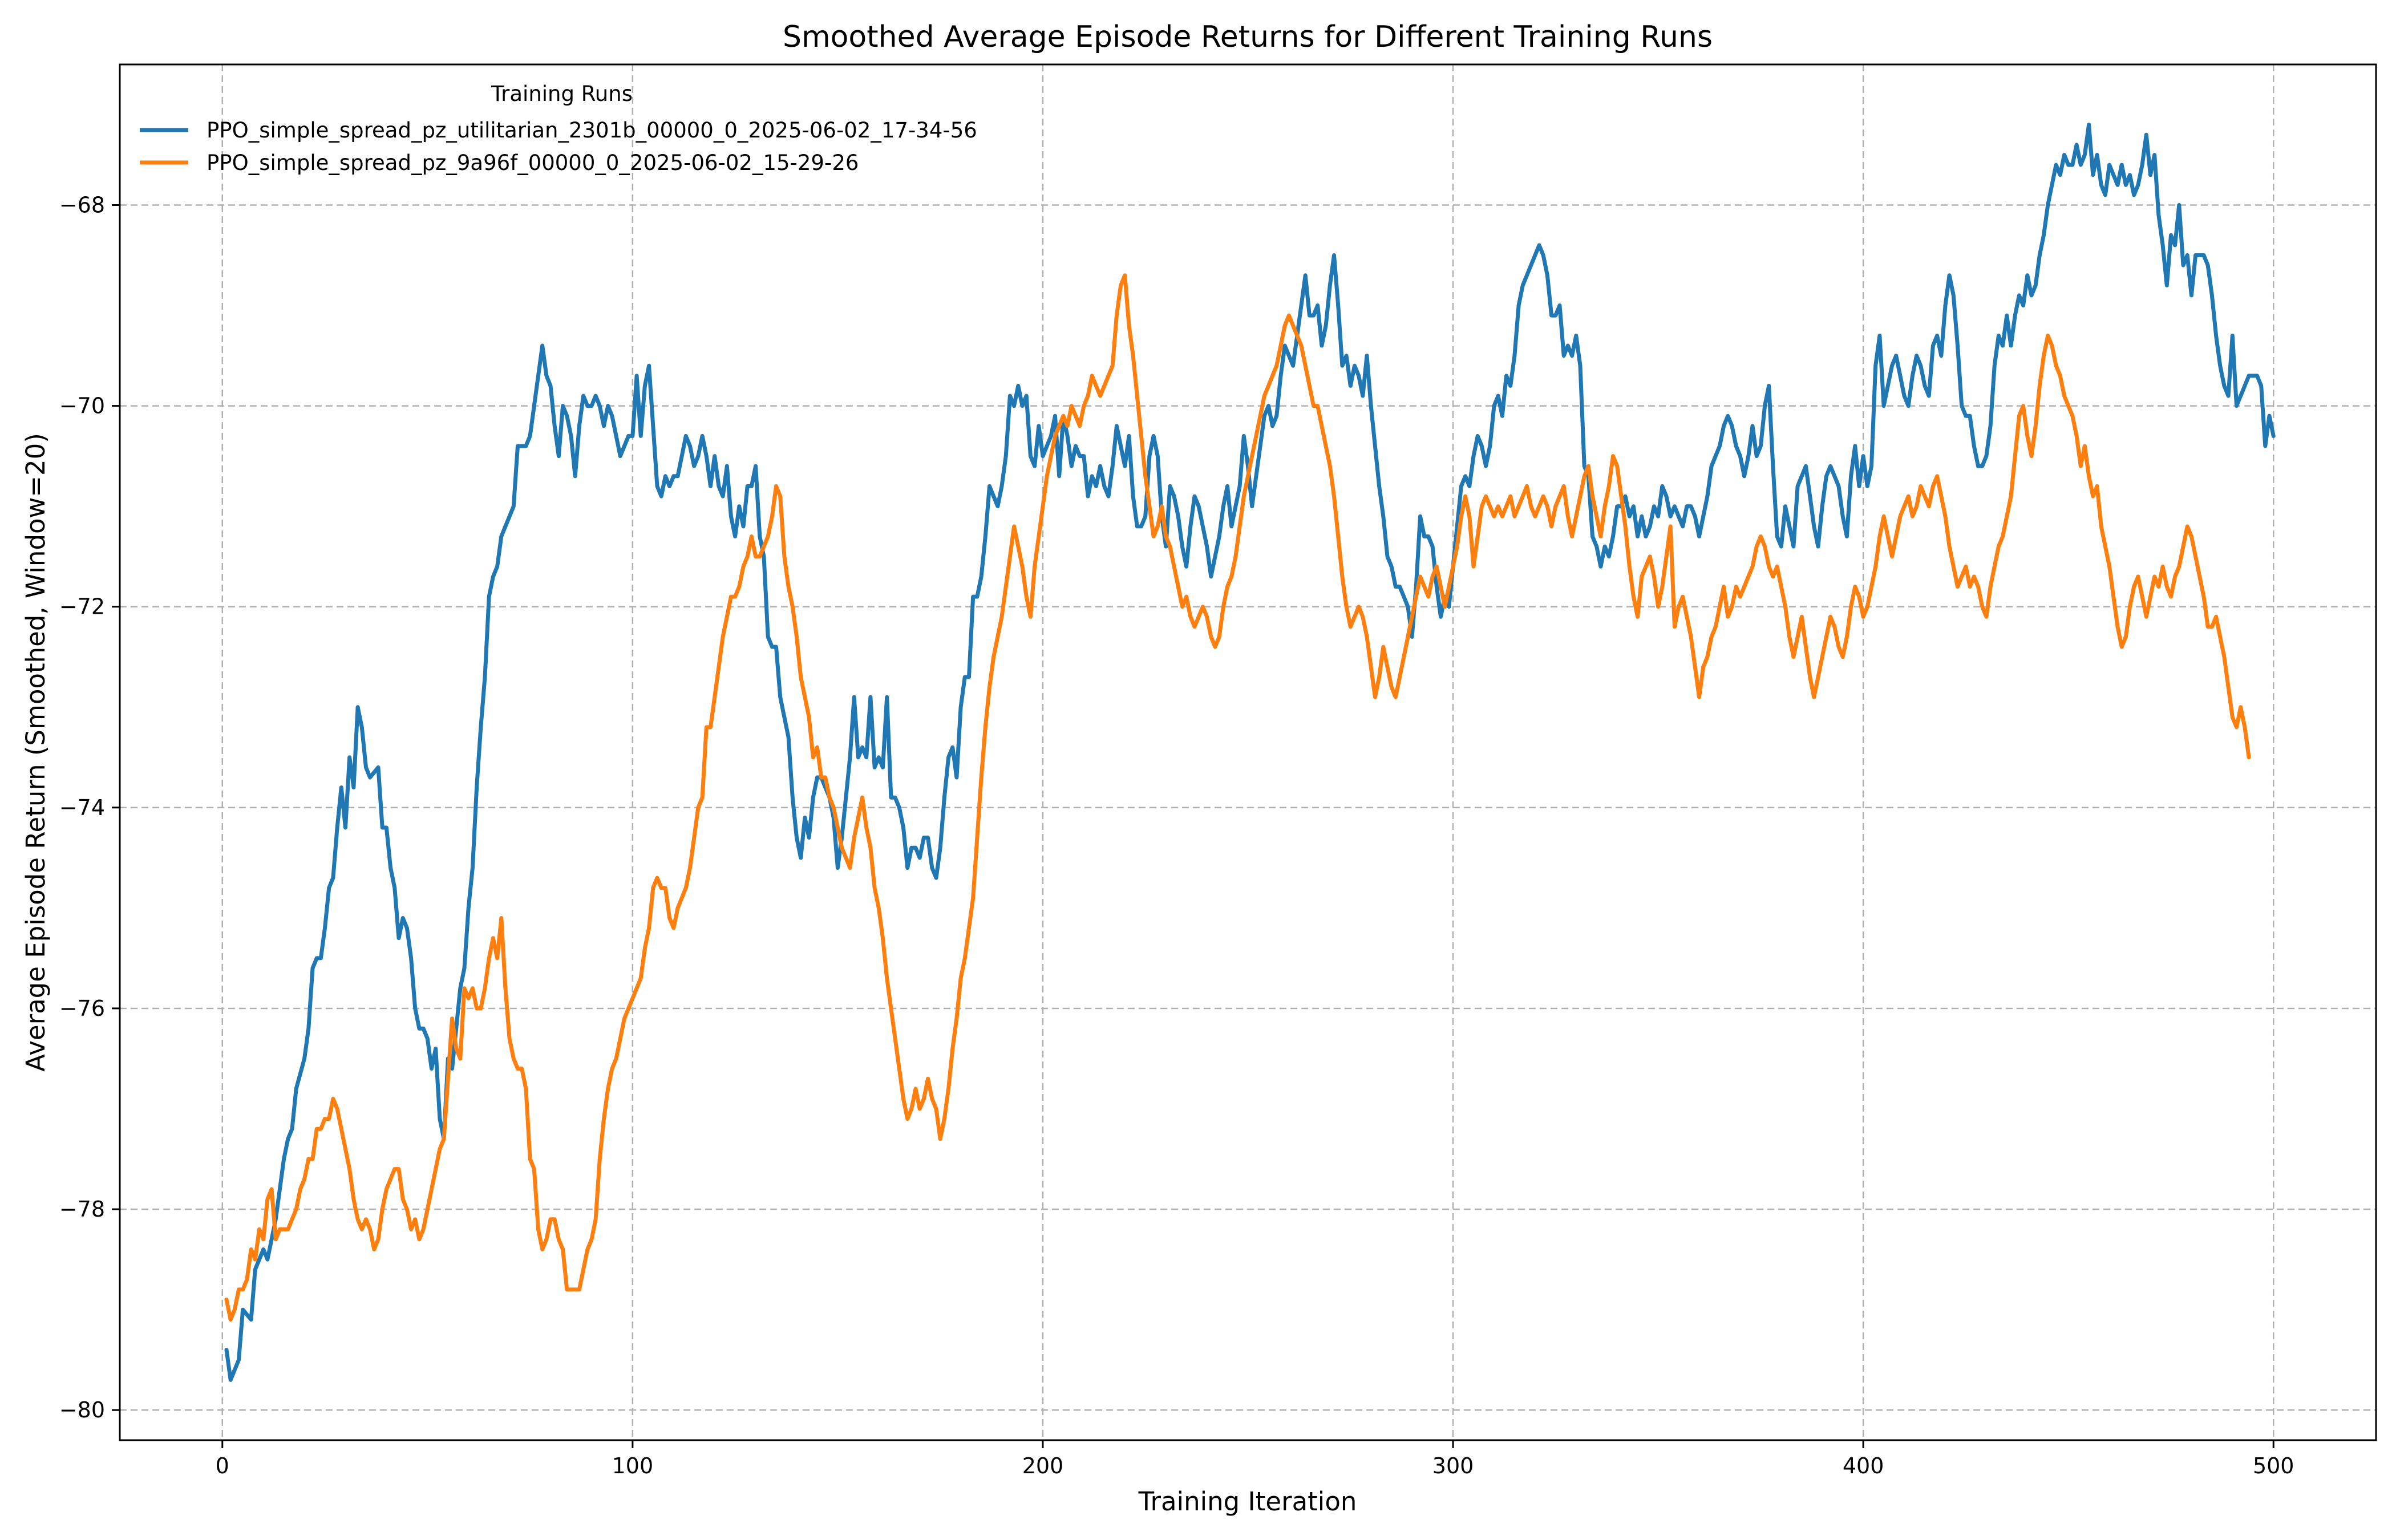 The width and height of the screenshot is (2396, 1540). What do you see at coordinates (1043, 1466) in the screenshot?
I see `x-tick-label: 200` at bounding box center [1043, 1466].